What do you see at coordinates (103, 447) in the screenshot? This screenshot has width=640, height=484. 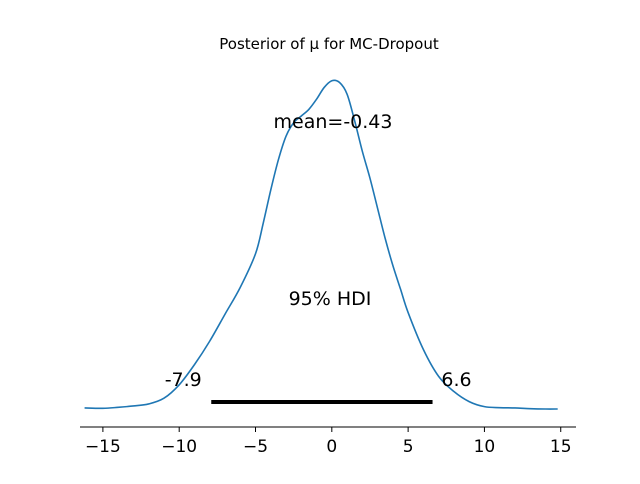 I see `x-tick-label: −15` at bounding box center [103, 447].